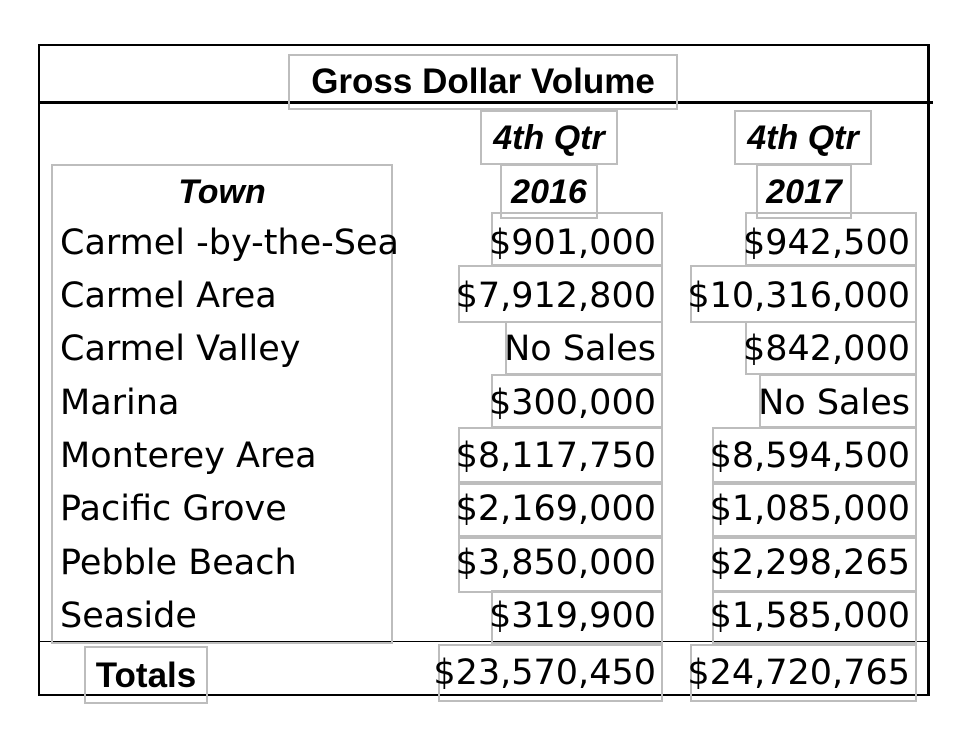 The image size is (956, 730). What do you see at coordinates (826, 243) in the screenshot?
I see `cell-2017: $942,500` at bounding box center [826, 243].